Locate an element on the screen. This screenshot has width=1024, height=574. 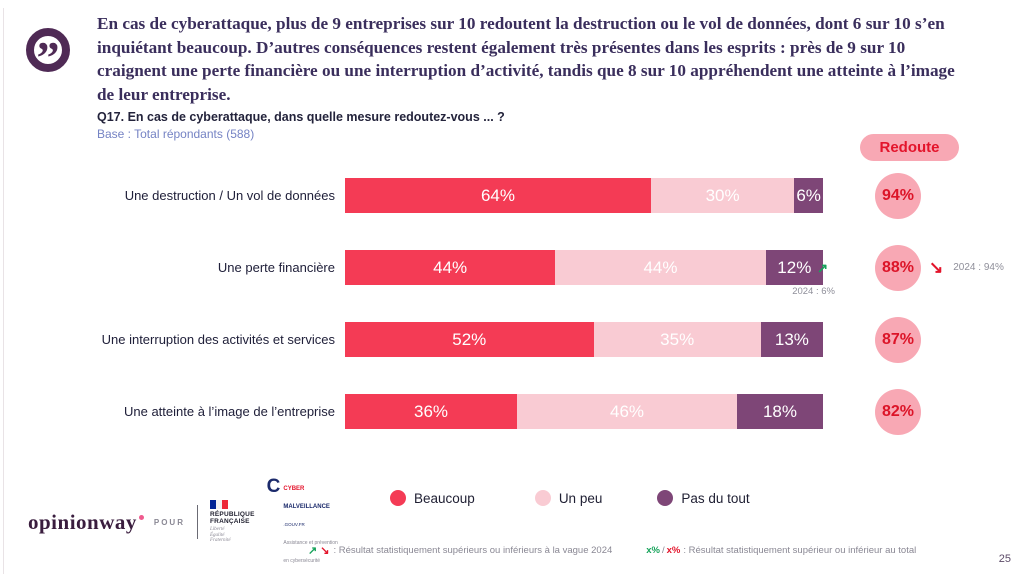
rf-motto: Liberté Égalité Fraternité is located at coordinates (220, 535).